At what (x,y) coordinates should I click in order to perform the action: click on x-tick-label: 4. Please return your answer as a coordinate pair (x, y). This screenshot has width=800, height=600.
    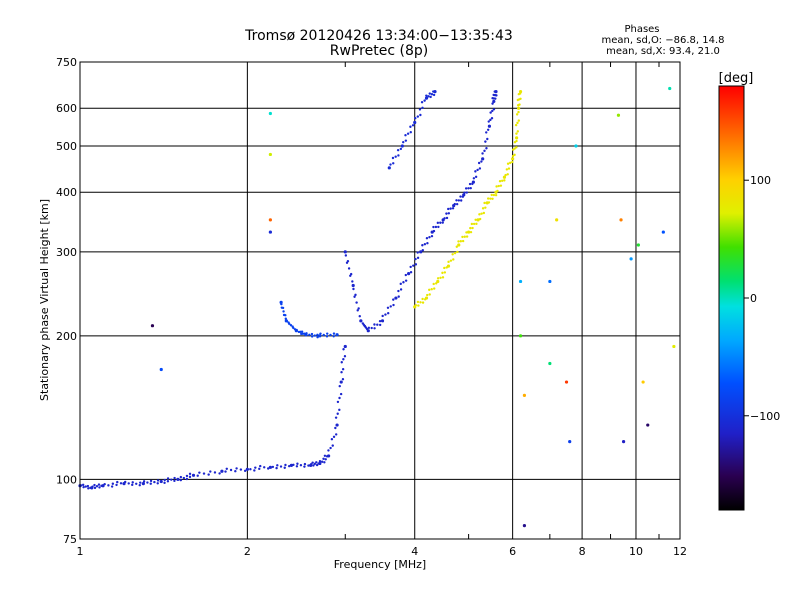
    Looking at the image, I should click on (414, 551).